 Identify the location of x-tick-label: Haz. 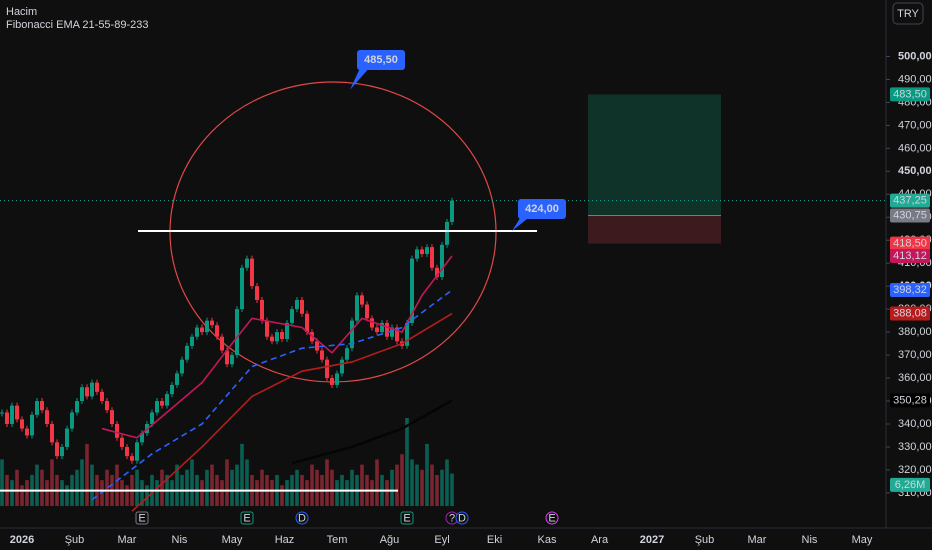
(285, 540).